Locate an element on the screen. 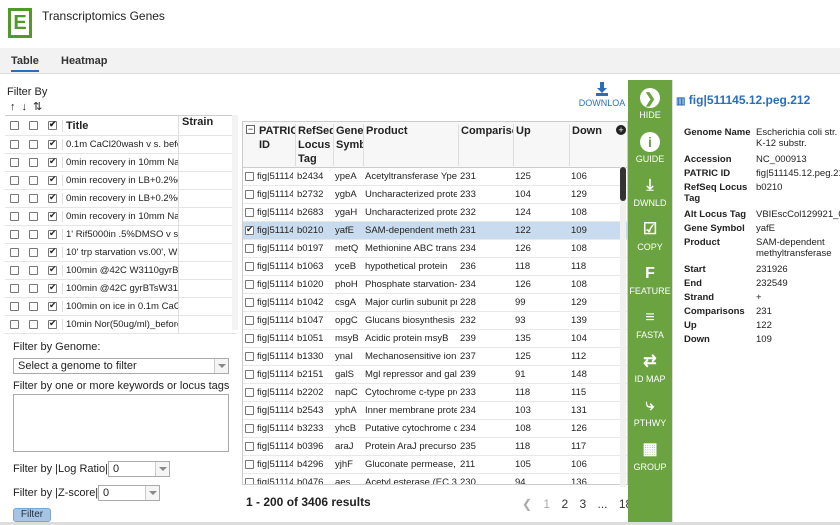 Image resolution: width=840 pixels, height=525 pixels. tab-table: Table is located at coordinates (25, 63).